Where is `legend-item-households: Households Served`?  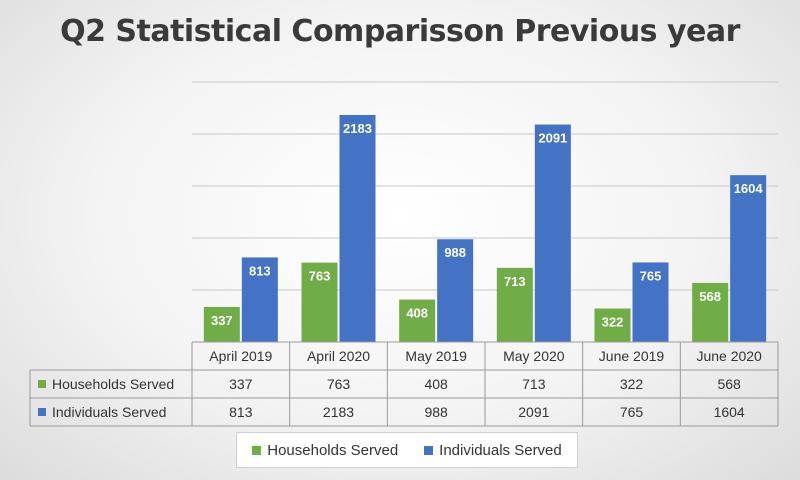
legend-item-households: Households Served is located at coordinates (325, 450).